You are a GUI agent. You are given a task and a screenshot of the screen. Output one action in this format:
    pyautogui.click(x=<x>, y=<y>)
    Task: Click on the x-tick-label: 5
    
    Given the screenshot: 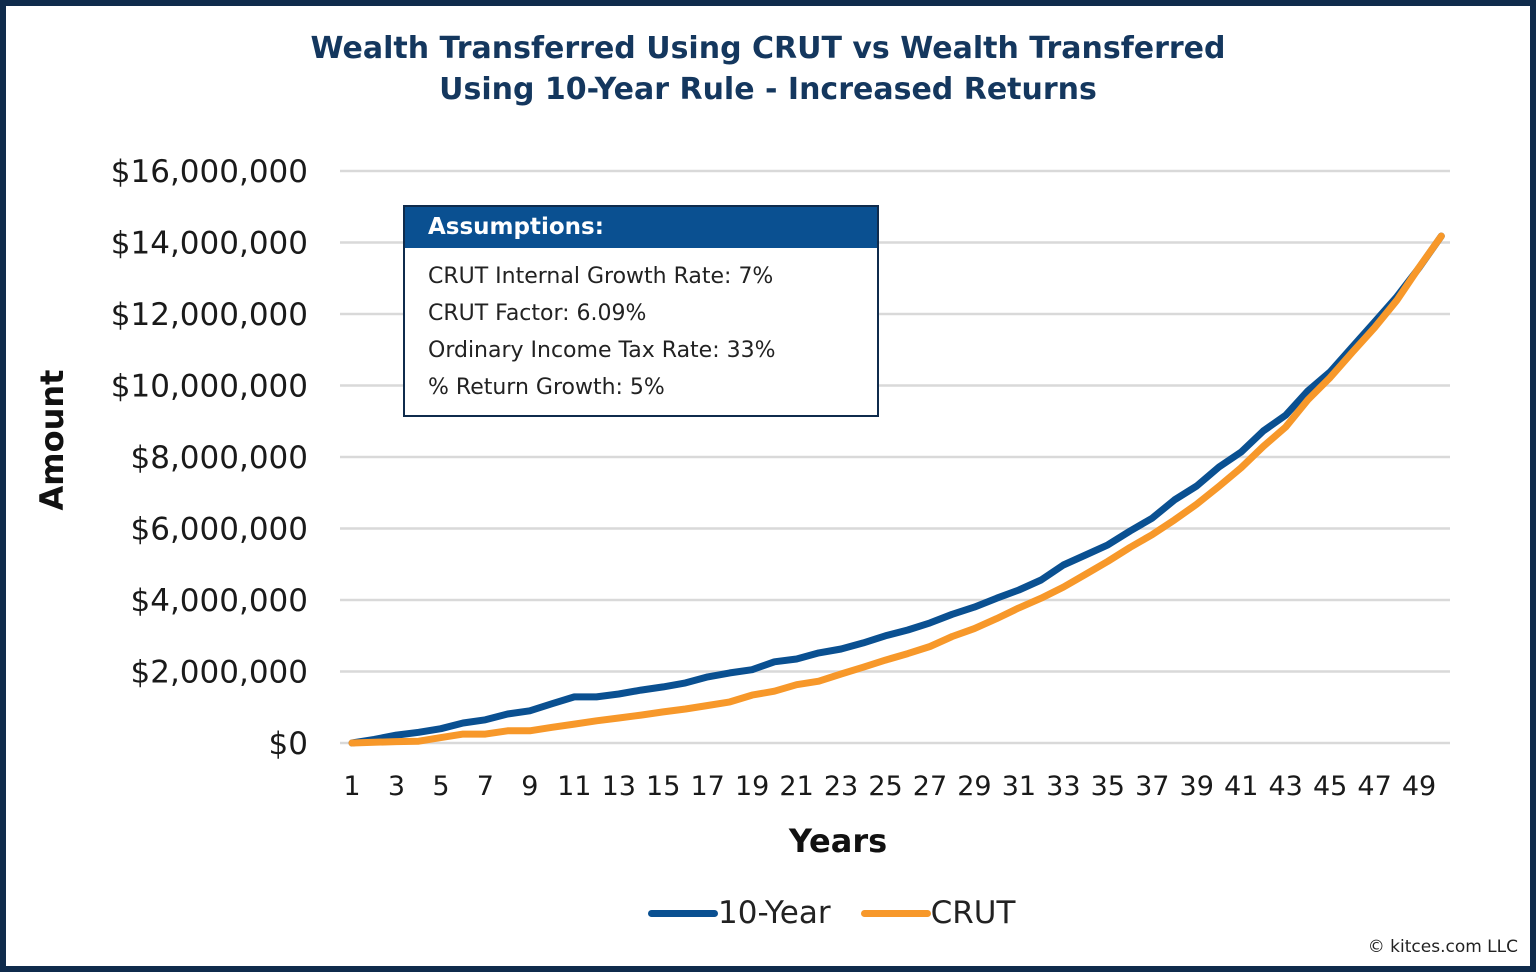 What is the action you would take?
    pyautogui.click(x=440, y=786)
    